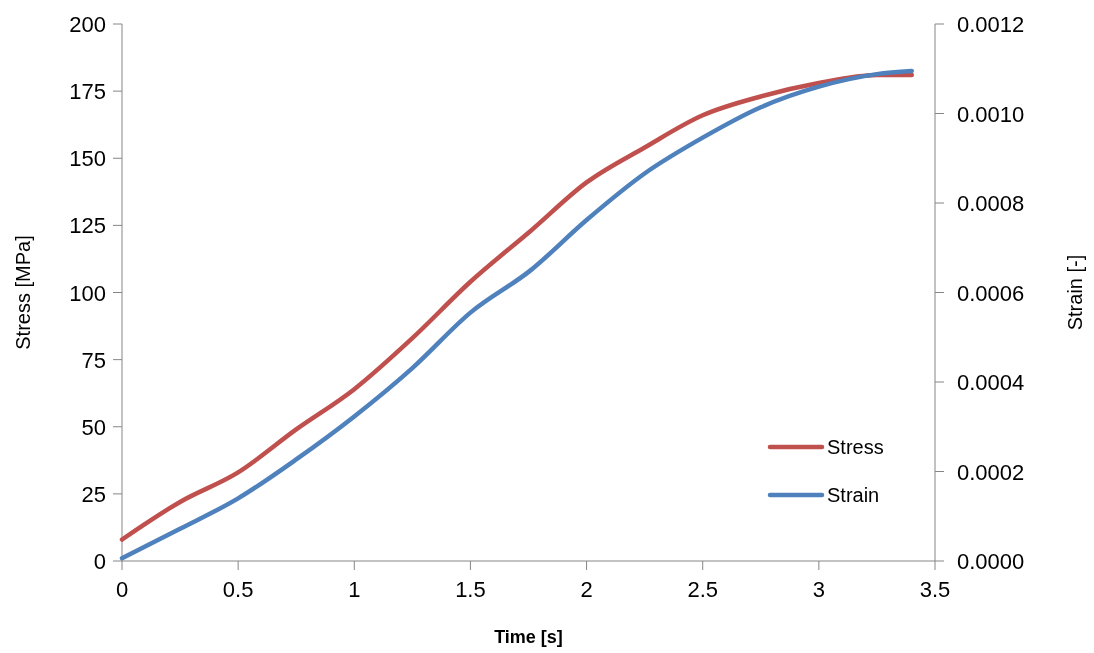 The image size is (1094, 653). Describe the element at coordinates (586, 589) in the screenshot. I see `x-tick-label: 2` at that location.